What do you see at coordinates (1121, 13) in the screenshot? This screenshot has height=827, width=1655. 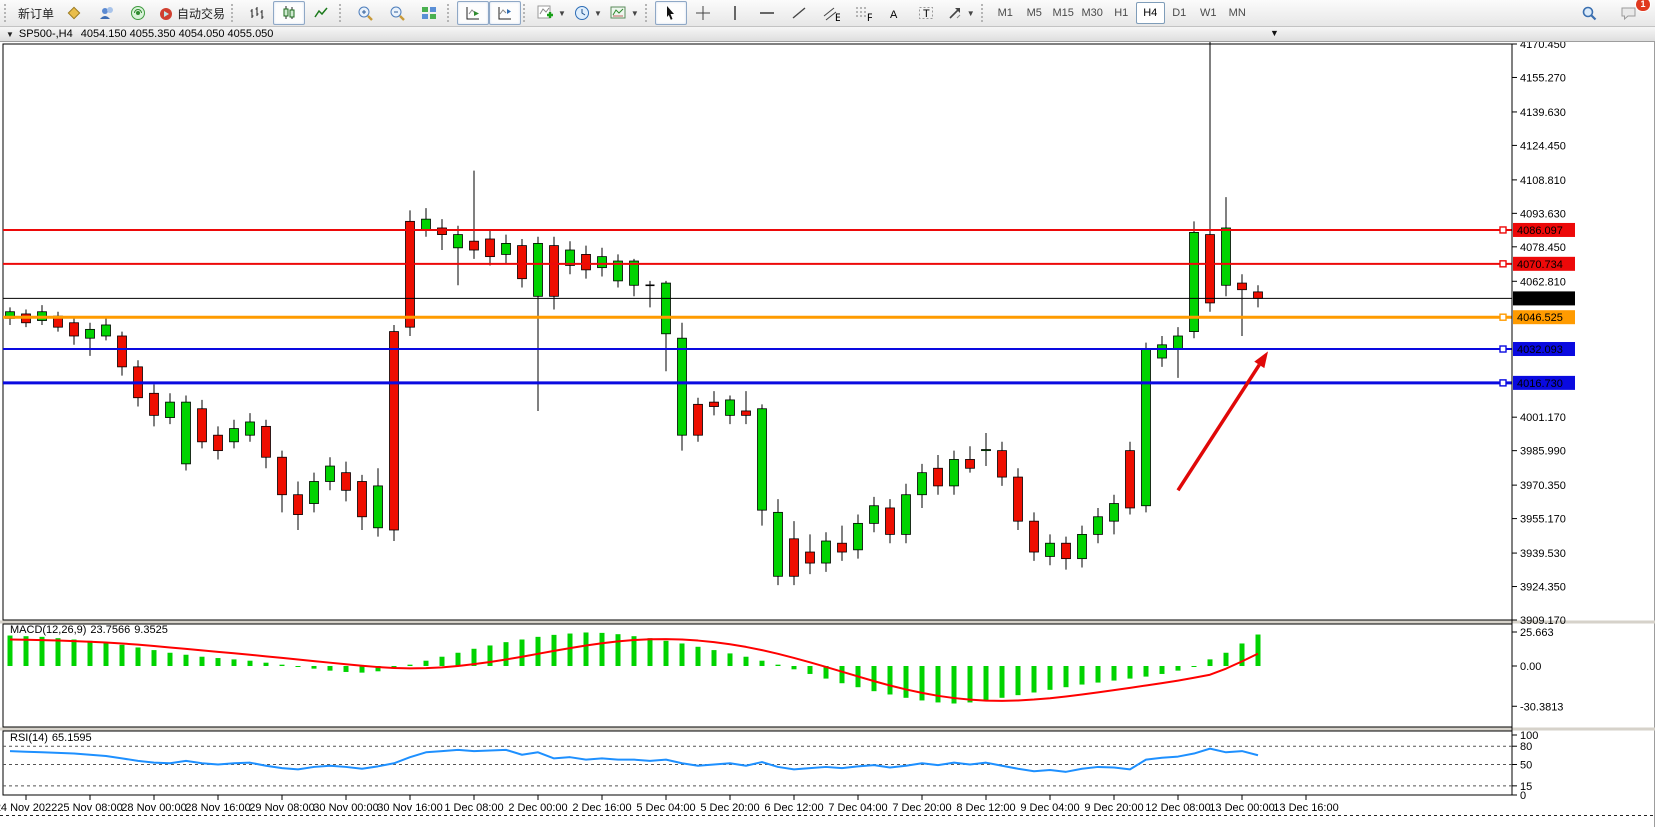 I see `timeframe-h1-button: H1` at bounding box center [1121, 13].